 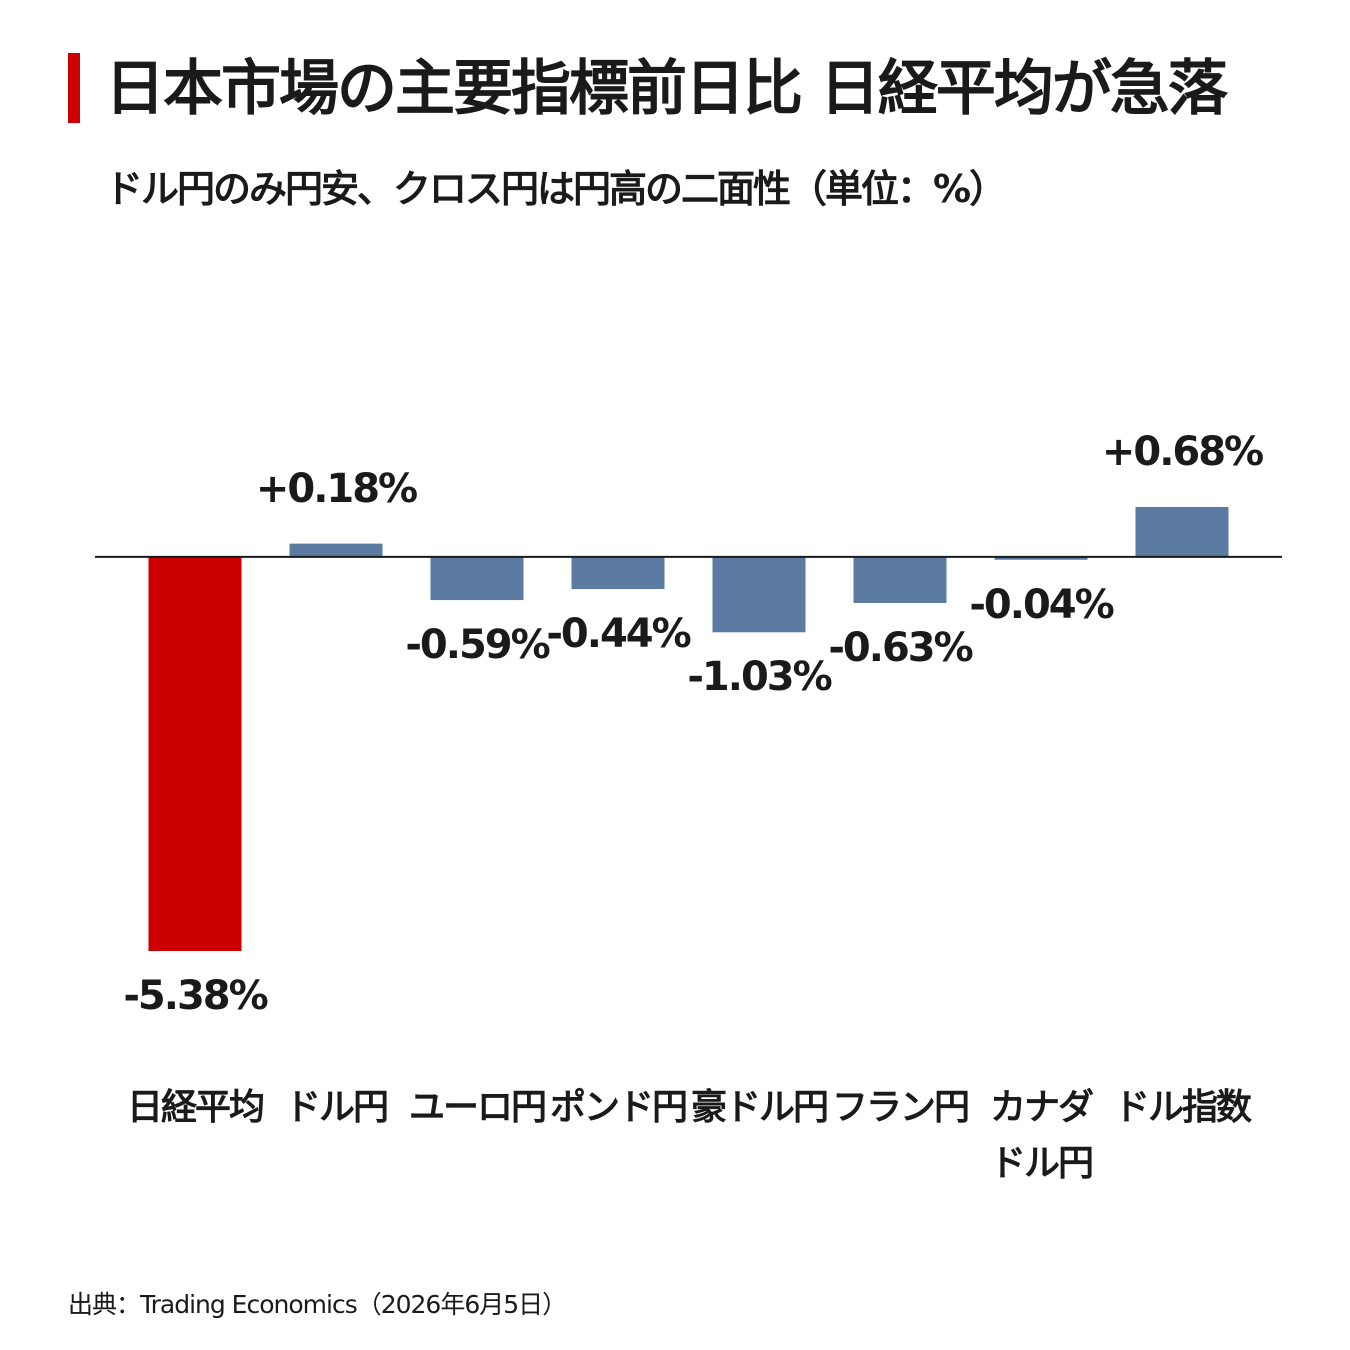 I want to click on x-tick-label: 豪ドル円, so click(x=759, y=1107).